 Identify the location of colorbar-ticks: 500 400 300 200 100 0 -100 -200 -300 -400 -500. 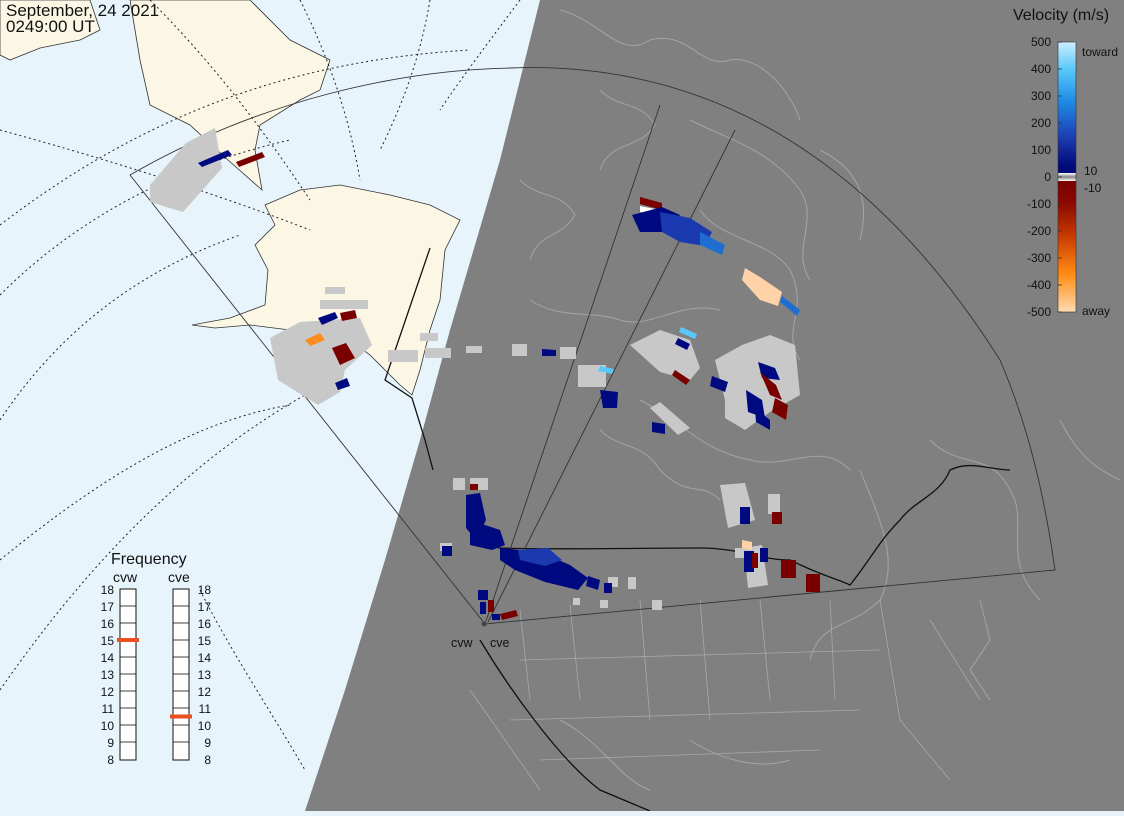
(1044, 177).